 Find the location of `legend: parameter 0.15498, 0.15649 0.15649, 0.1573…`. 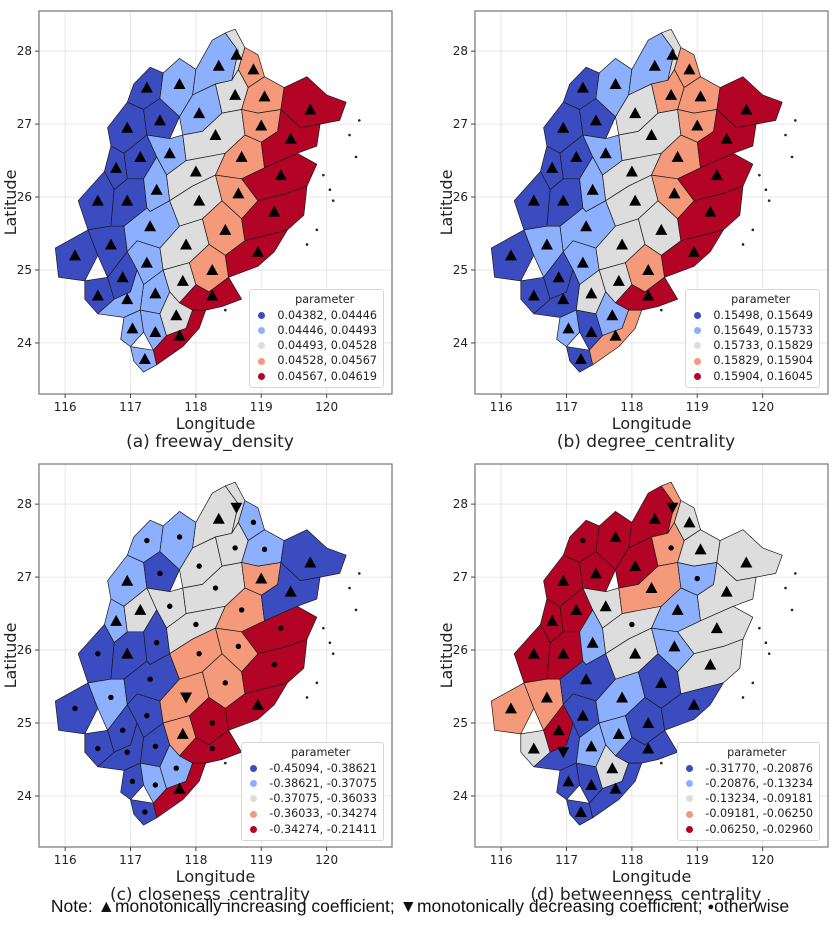

legend: parameter 0.15498, 0.15649 0.15649, 0.1573… is located at coordinates (752, 338).